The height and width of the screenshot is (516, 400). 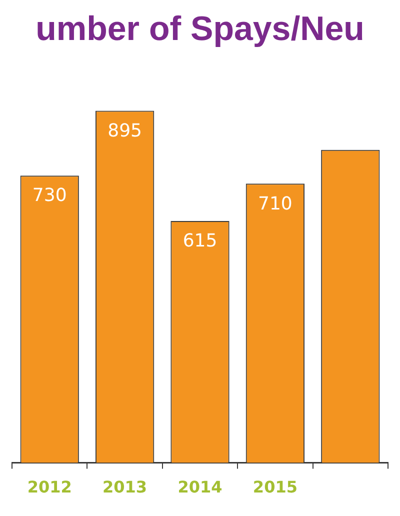 I want to click on x-tick-label: 2012, so click(x=49, y=487).